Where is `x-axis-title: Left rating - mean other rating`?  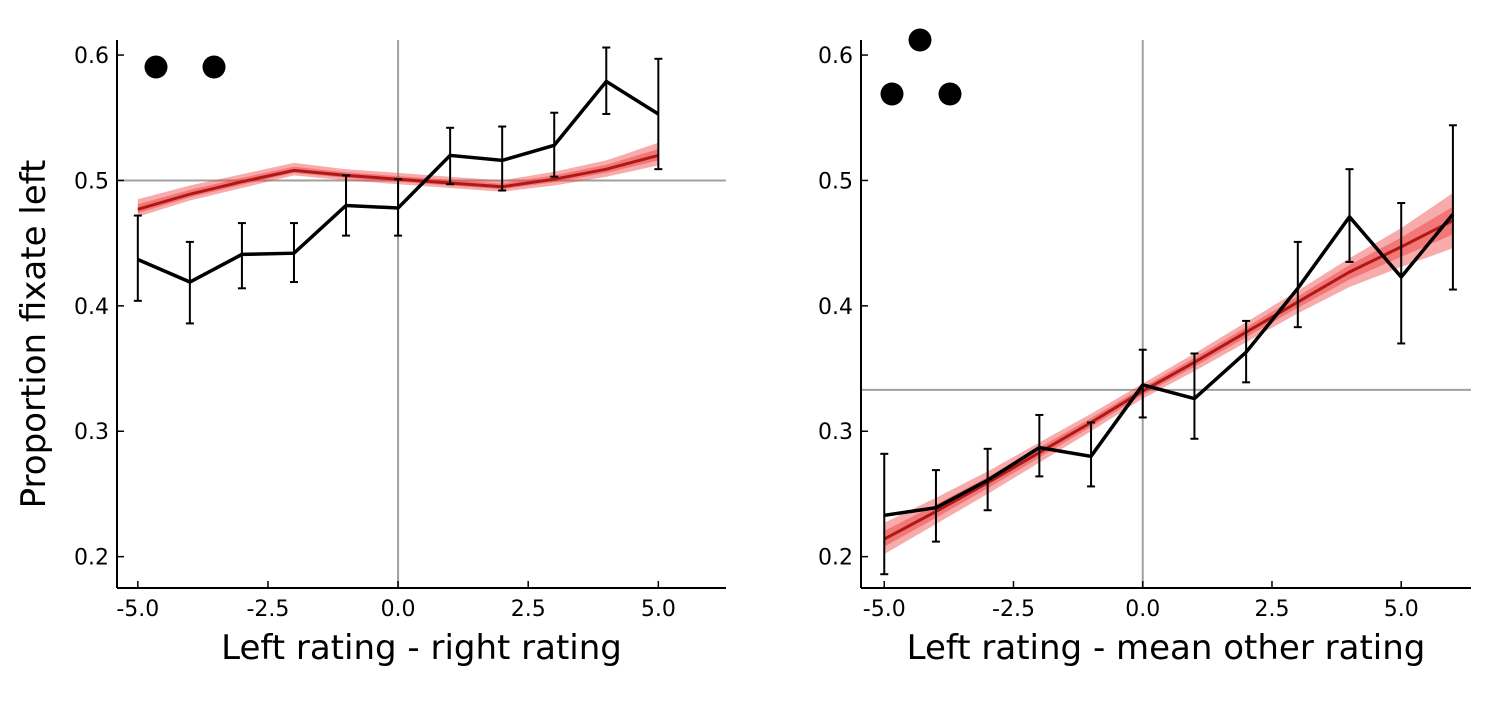
x-axis-title: Left rating - mean other rating is located at coordinates (1166, 648).